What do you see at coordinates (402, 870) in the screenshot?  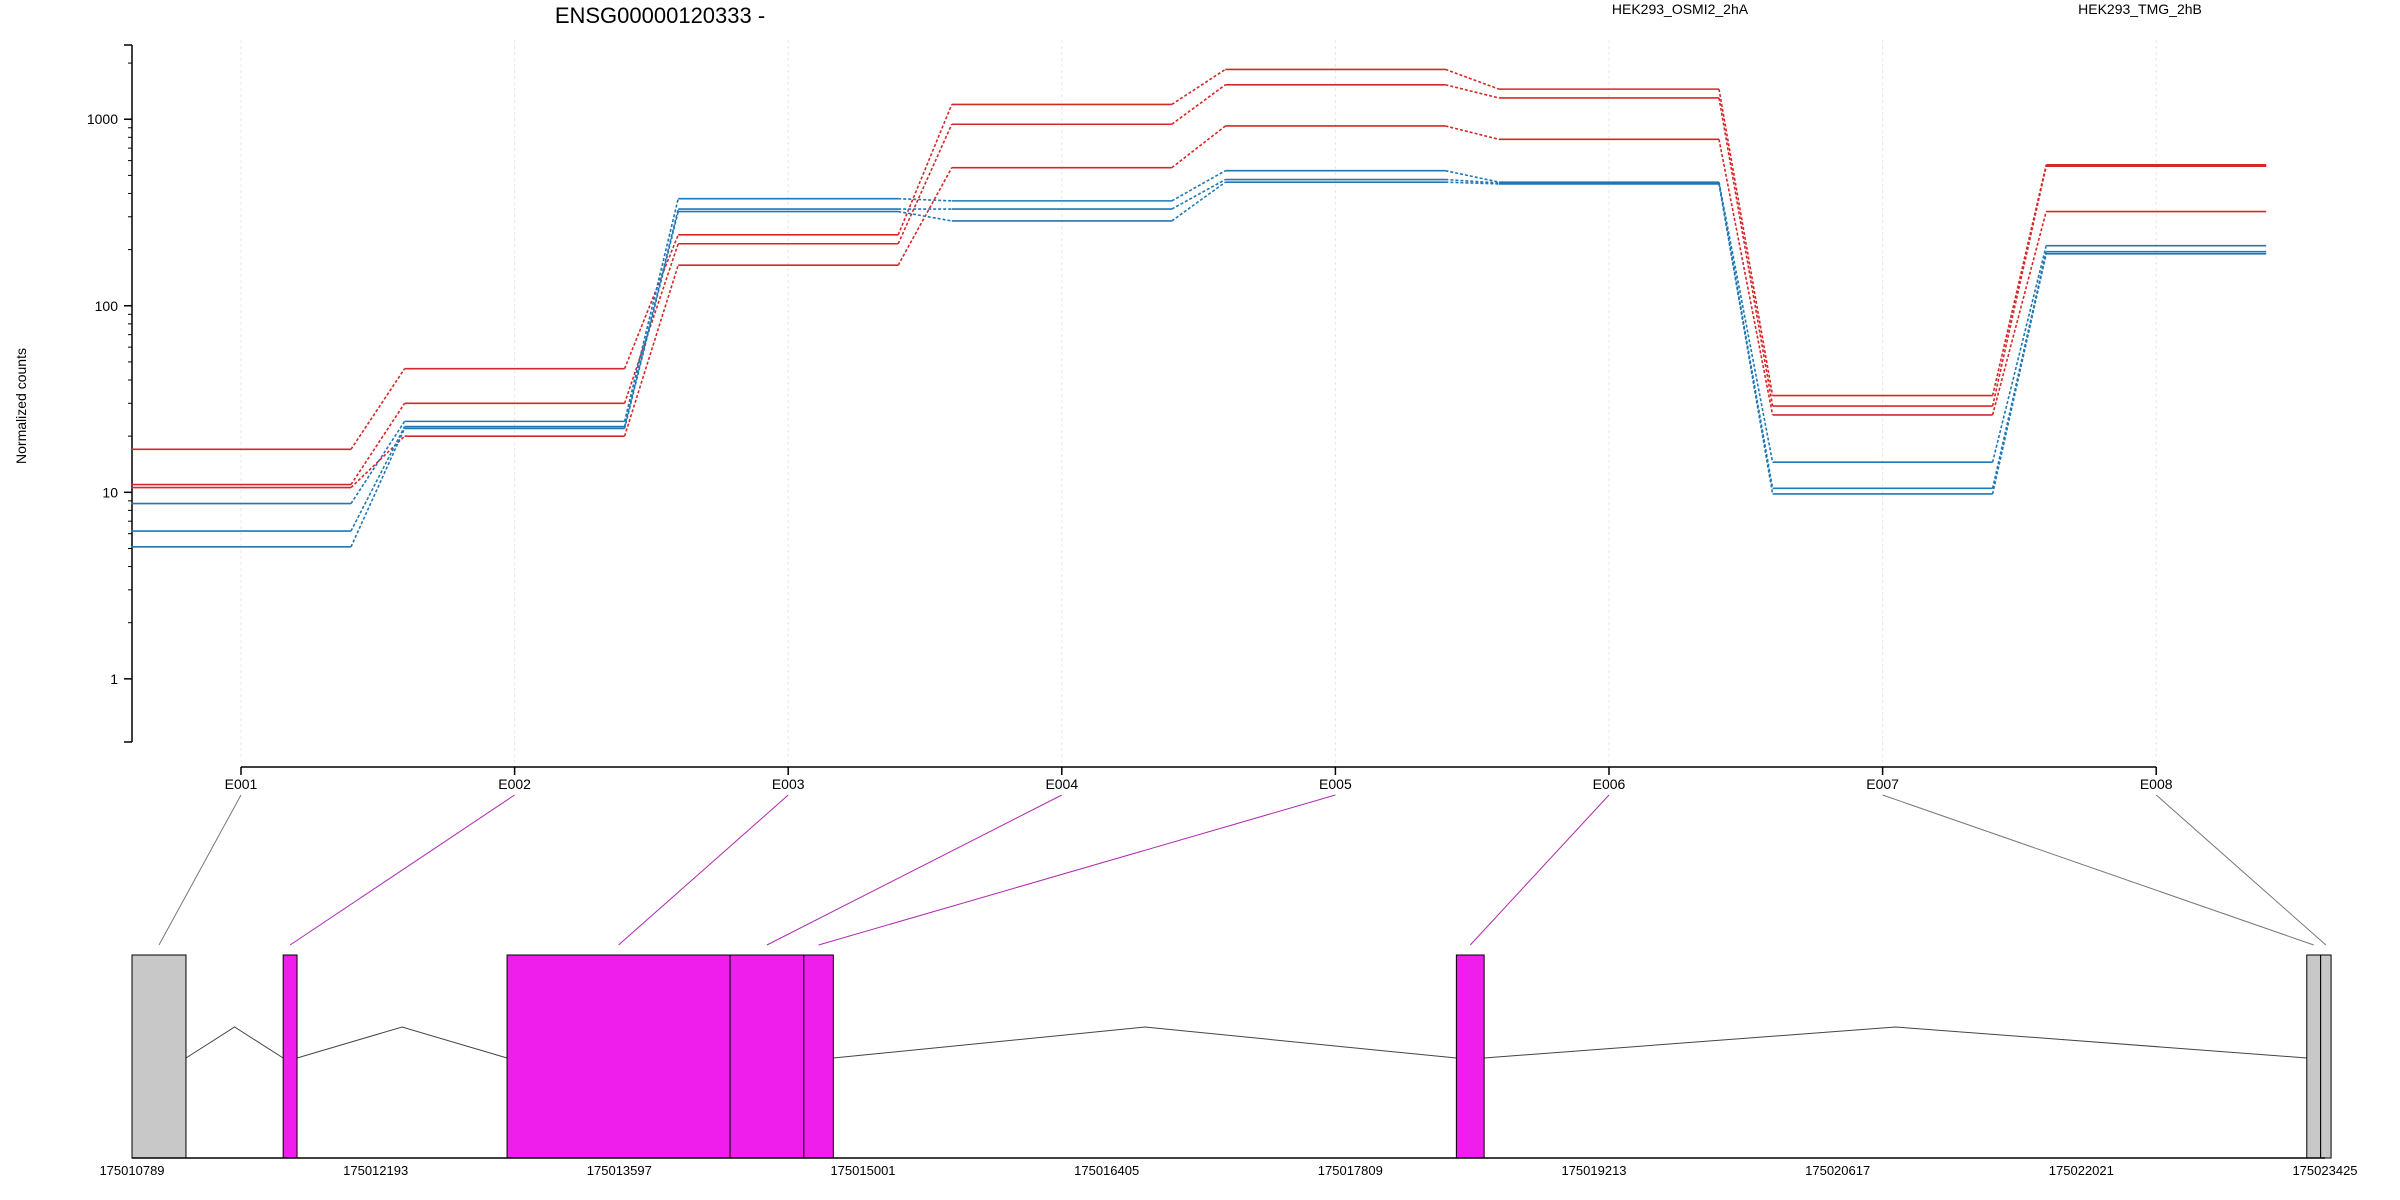 I see `connector-e002` at bounding box center [402, 870].